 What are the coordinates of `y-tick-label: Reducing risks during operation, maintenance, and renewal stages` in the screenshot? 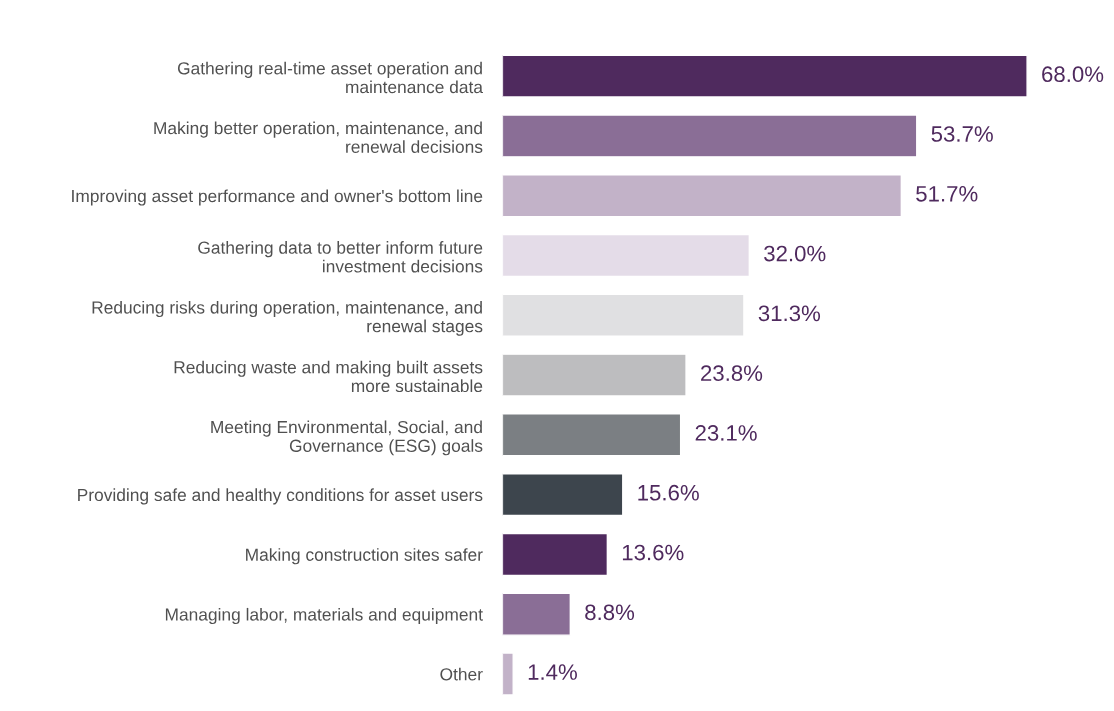 It's located at (287, 318).